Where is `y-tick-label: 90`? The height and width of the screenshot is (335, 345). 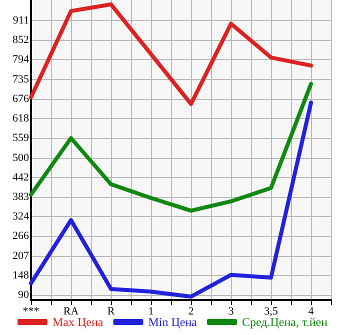 y-tick-label: 90 is located at coordinates (24, 294).